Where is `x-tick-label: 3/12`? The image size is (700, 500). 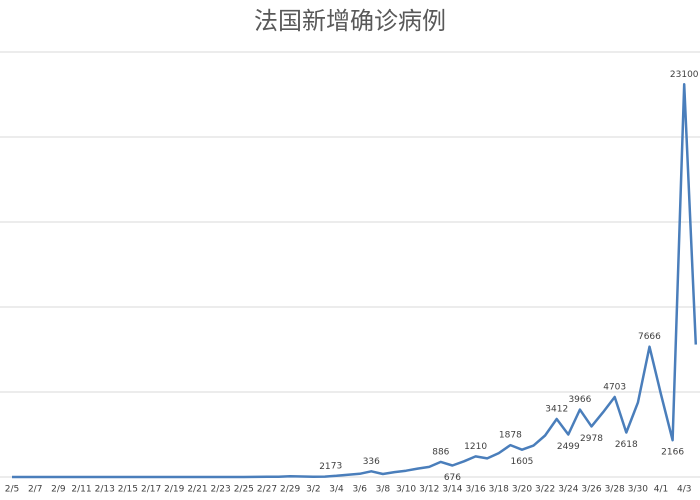
x-tick-label: 3/12 is located at coordinates (429, 490).